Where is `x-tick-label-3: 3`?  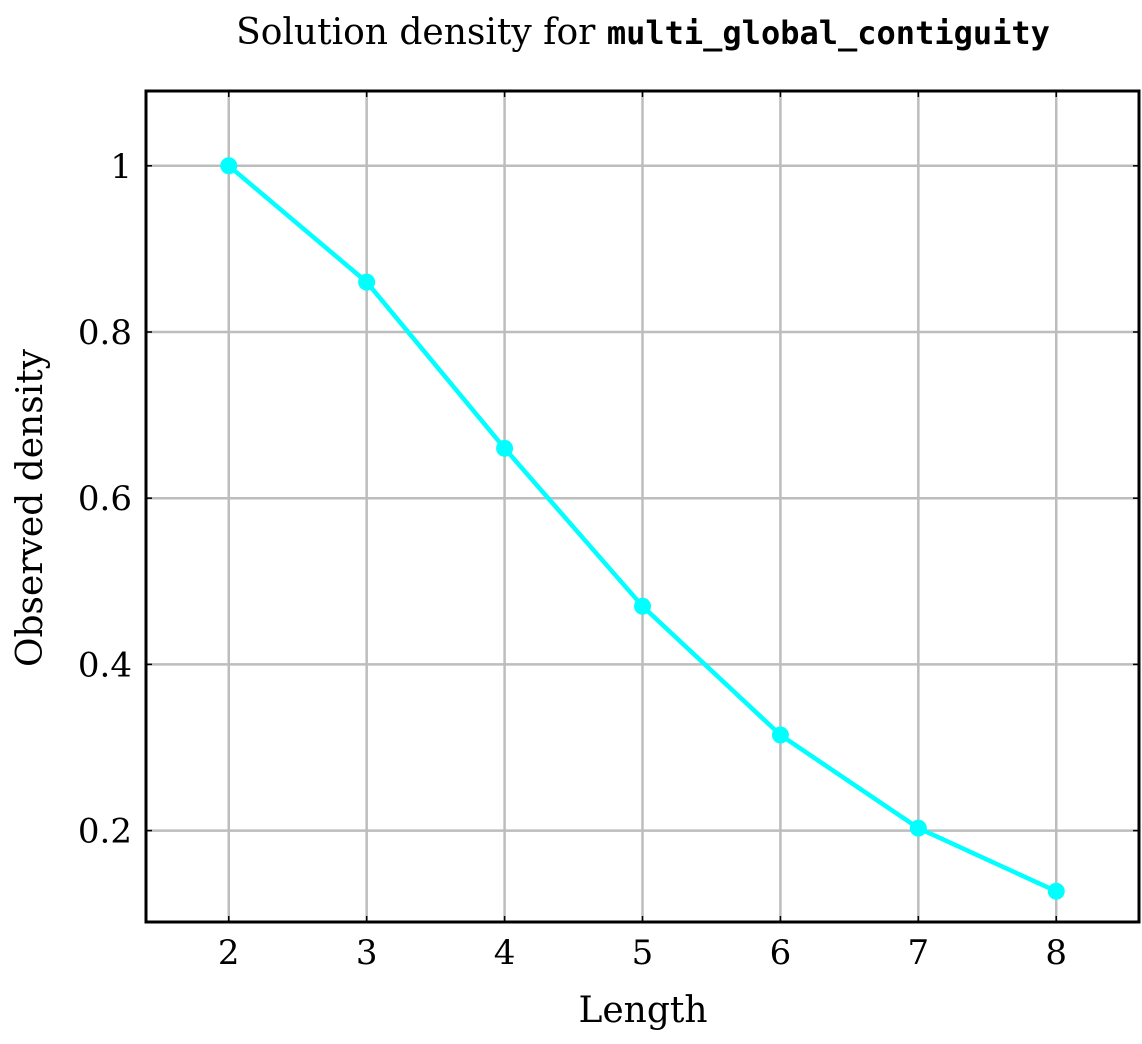 x-tick-label-3: 3 is located at coordinates (367, 953).